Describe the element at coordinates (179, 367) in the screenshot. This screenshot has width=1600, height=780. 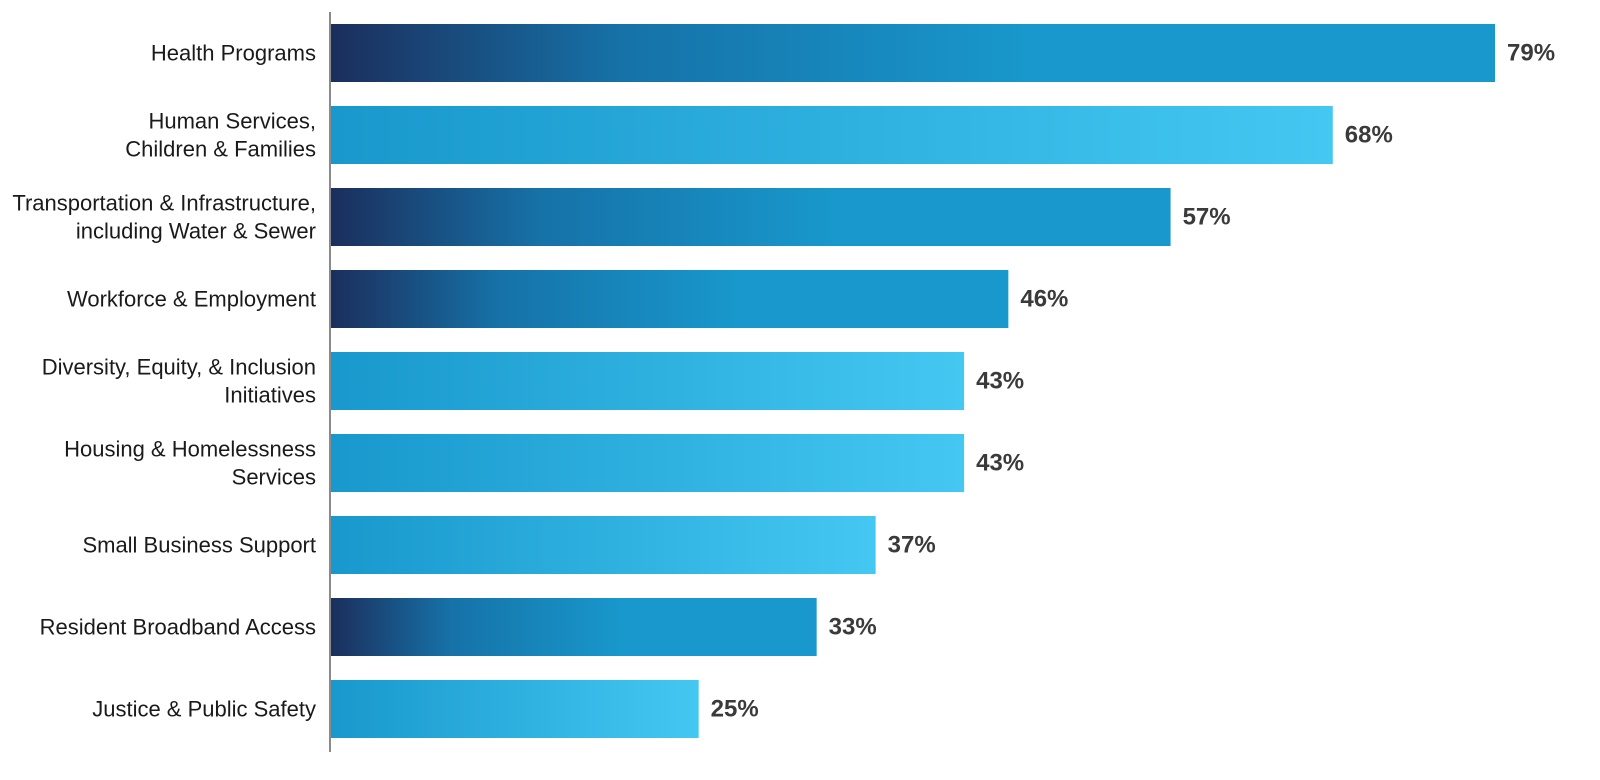
I see `category-label-5-line-1: Diversity, Equity, & Inclusion` at that location.